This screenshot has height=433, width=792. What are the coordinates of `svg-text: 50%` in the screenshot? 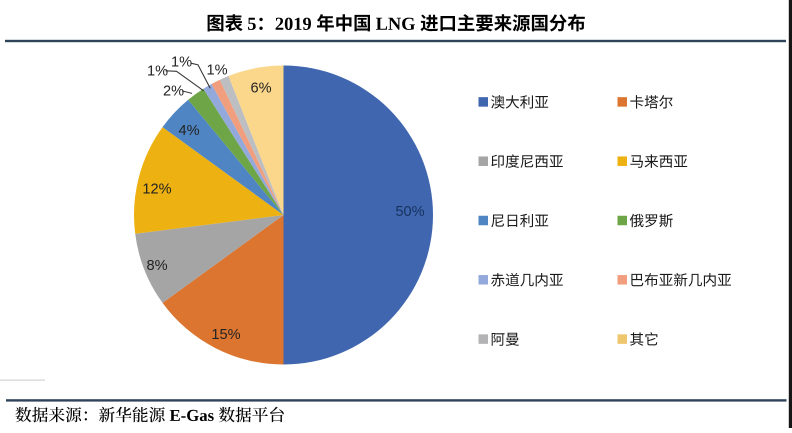 It's located at (409, 212).